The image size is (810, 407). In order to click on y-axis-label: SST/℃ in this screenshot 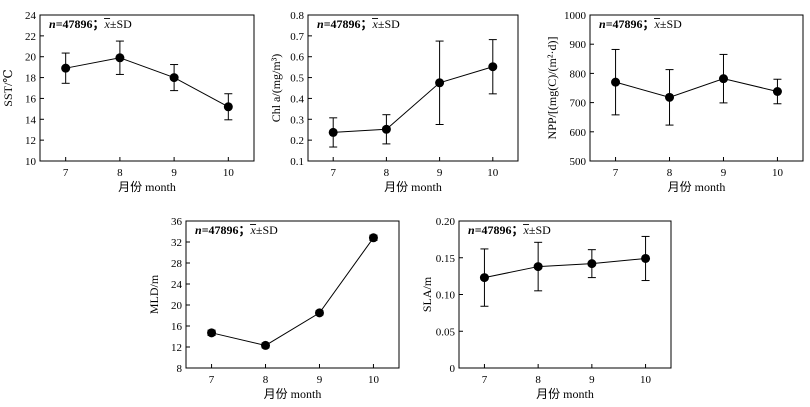, I will do `click(8, 87)`.